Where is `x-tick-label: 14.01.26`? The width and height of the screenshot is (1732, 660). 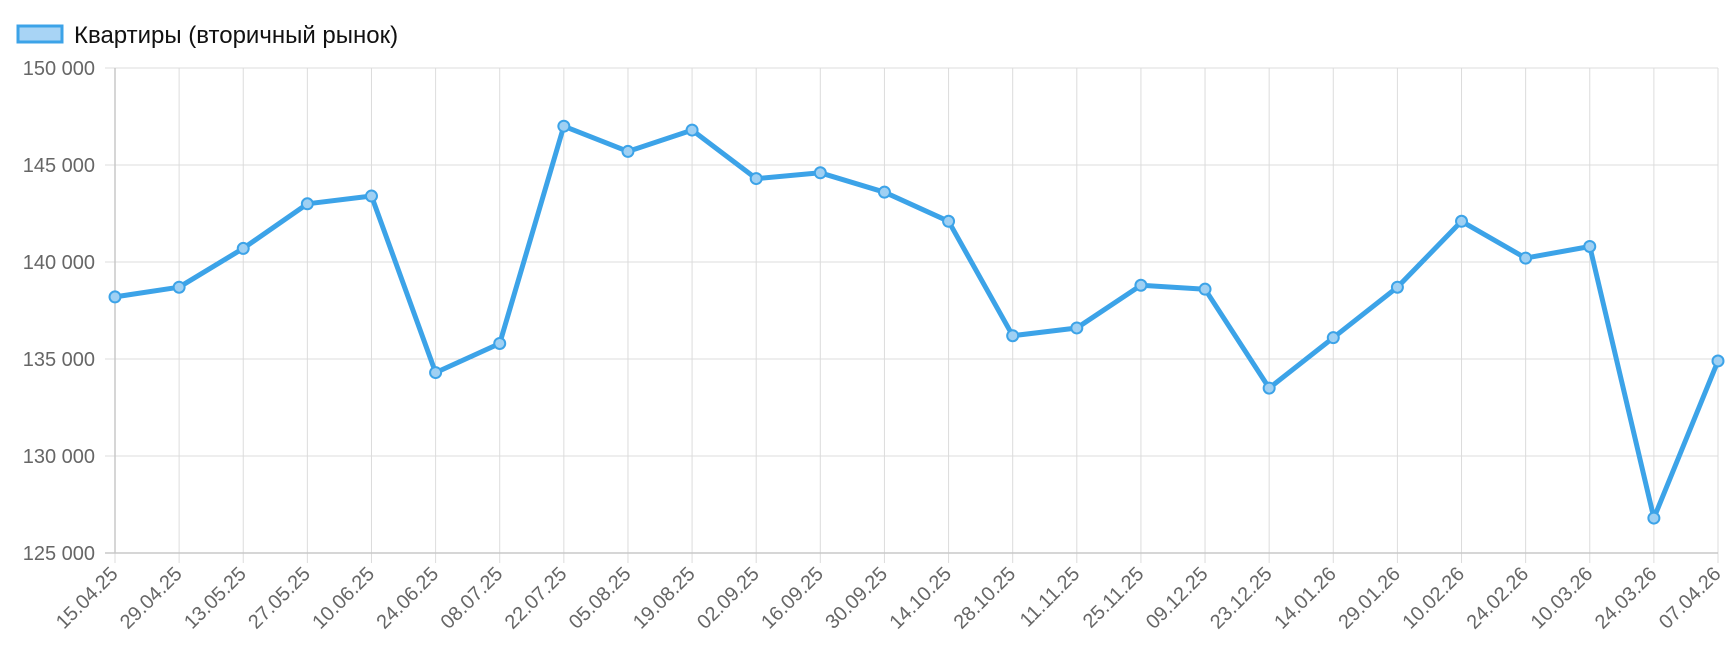
x-tick-label: 14.01.26 is located at coordinates (1305, 598).